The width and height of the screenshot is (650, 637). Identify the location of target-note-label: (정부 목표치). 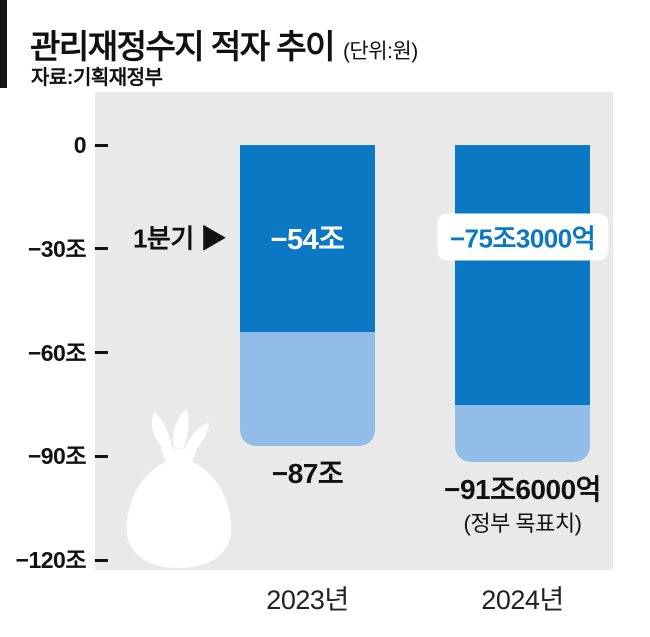
(522, 523).